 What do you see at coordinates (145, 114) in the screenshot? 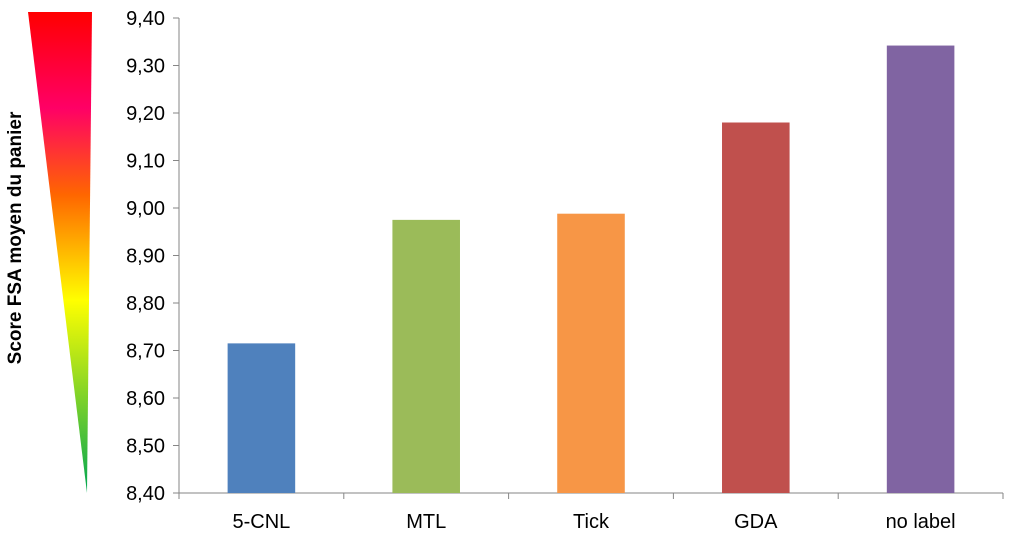
I see `y-tick-label: 9,20` at bounding box center [145, 114].